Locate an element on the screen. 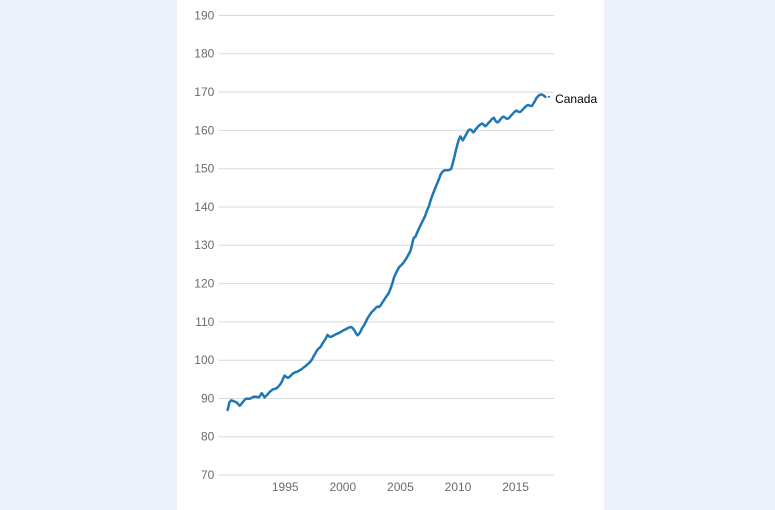 The height and width of the screenshot is (510, 775). svg-text: 130 is located at coordinates (204, 245).